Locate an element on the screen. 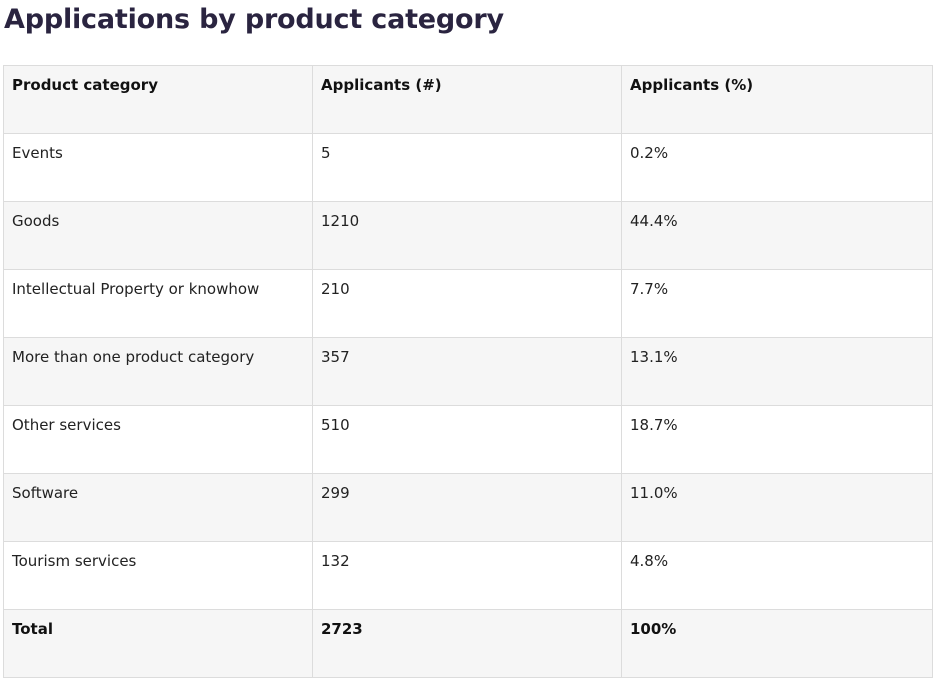 The height and width of the screenshot is (692, 936). cell-percent: 44.4% is located at coordinates (777, 235).